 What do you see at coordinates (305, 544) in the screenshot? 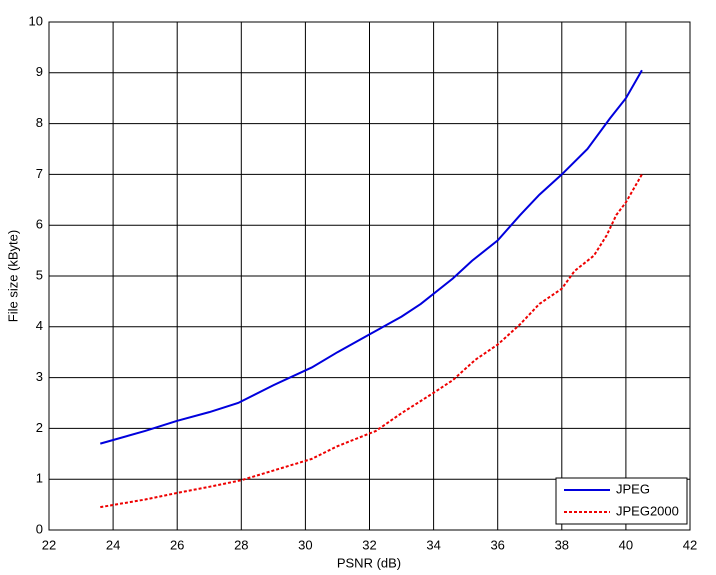
I see `x-tick-label: 30` at bounding box center [305, 544].